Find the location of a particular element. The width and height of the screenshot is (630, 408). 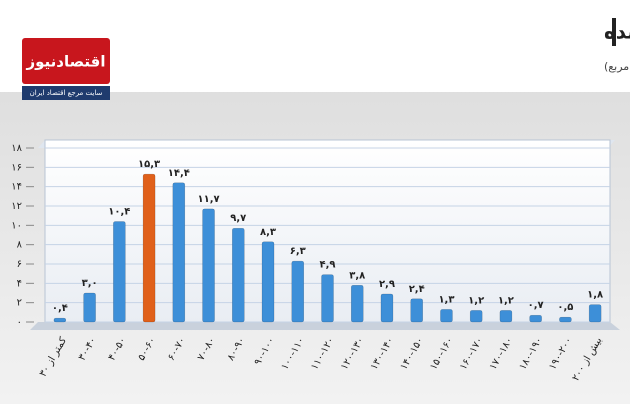

value-label: ۹,۷ is located at coordinates (238, 218).